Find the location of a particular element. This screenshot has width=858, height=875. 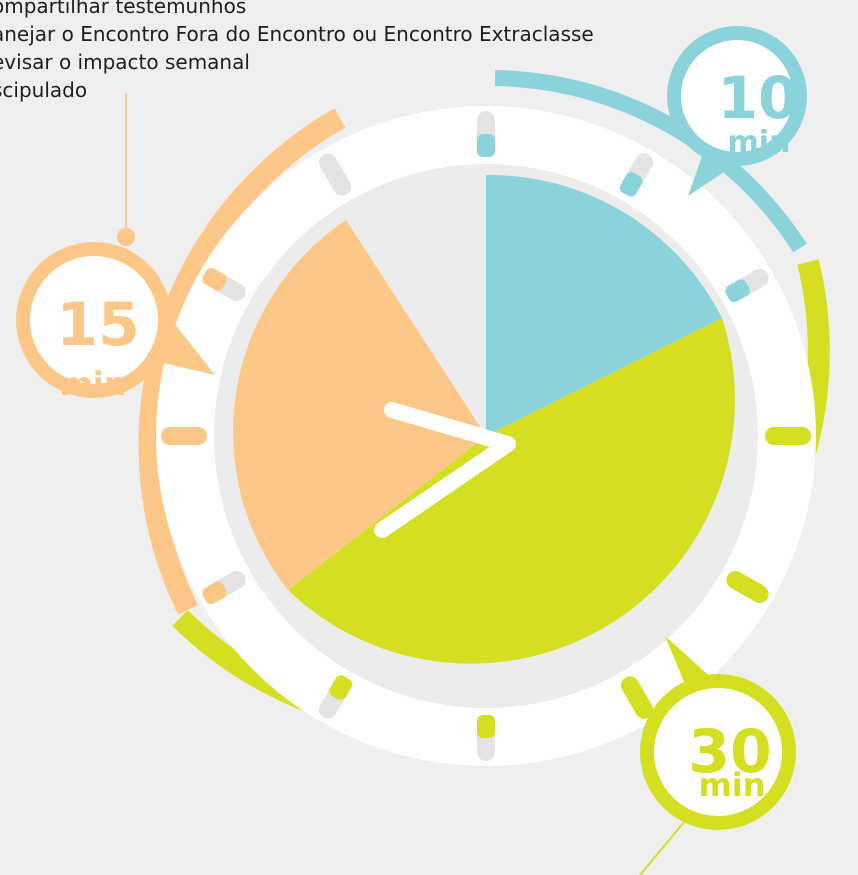

agenda-line-1: ompartilhar testemunhos is located at coordinates (123, 9).